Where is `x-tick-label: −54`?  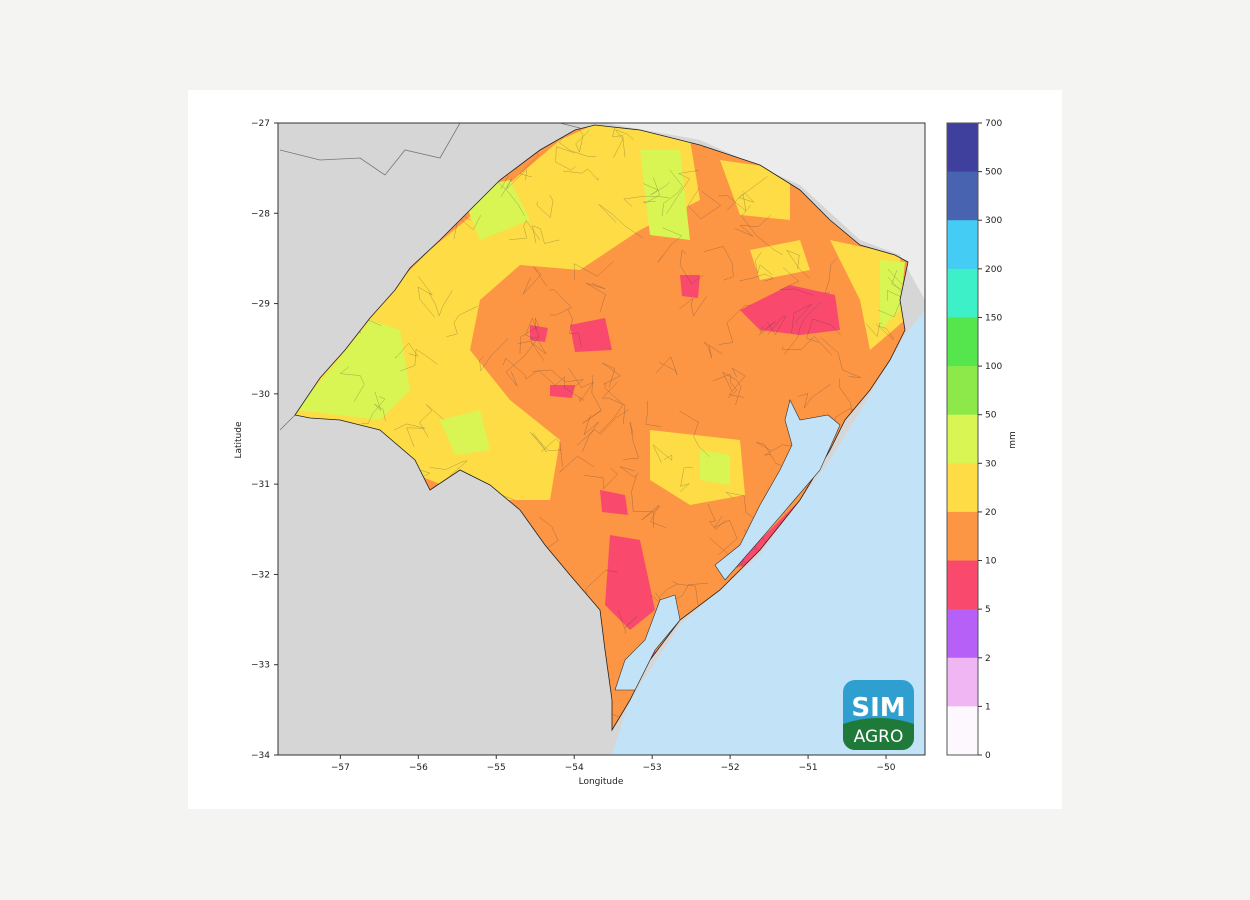
x-tick-label: −54 is located at coordinates (574, 768).